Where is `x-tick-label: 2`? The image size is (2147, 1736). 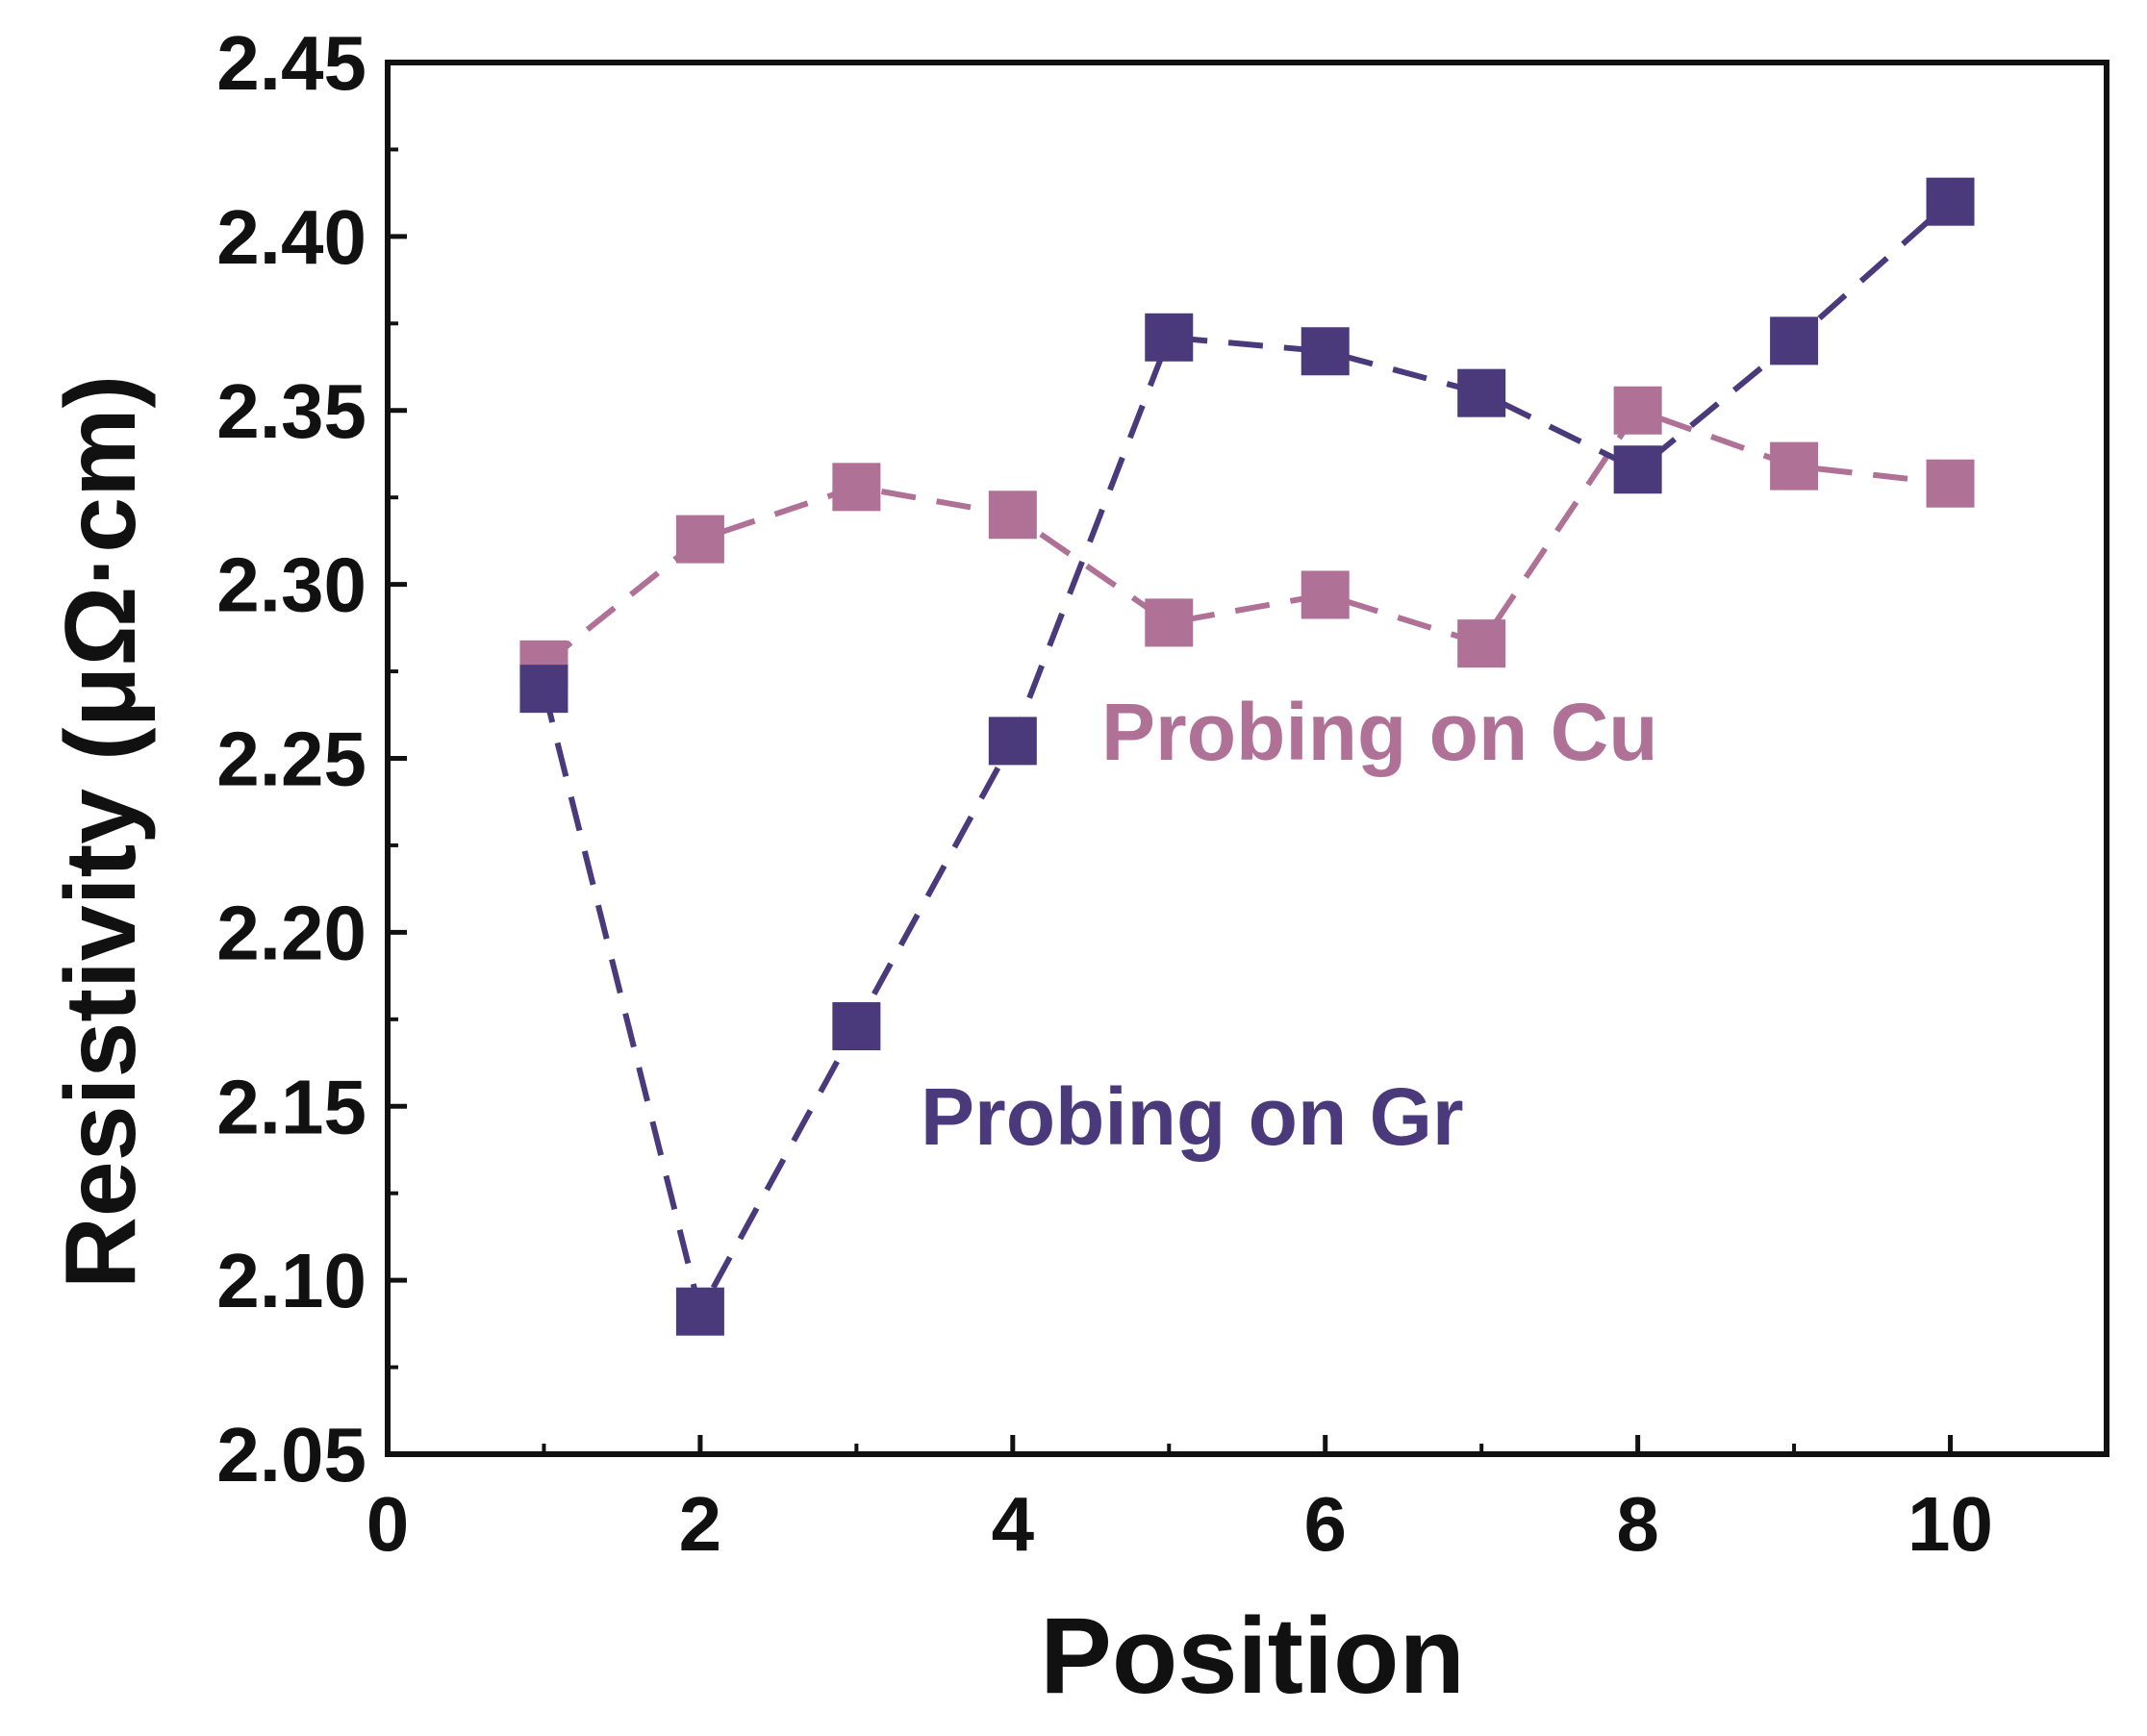
x-tick-label: 2 is located at coordinates (700, 1524).